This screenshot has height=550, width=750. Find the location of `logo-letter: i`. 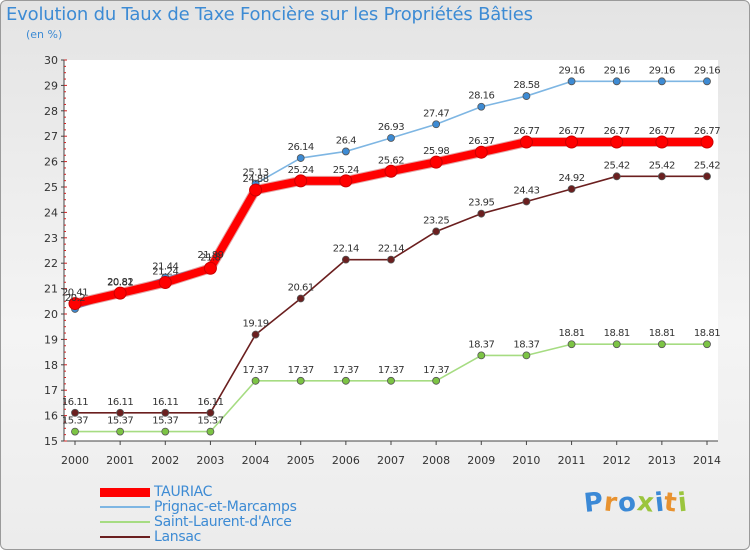

logo-letter: i is located at coordinates (683, 503).